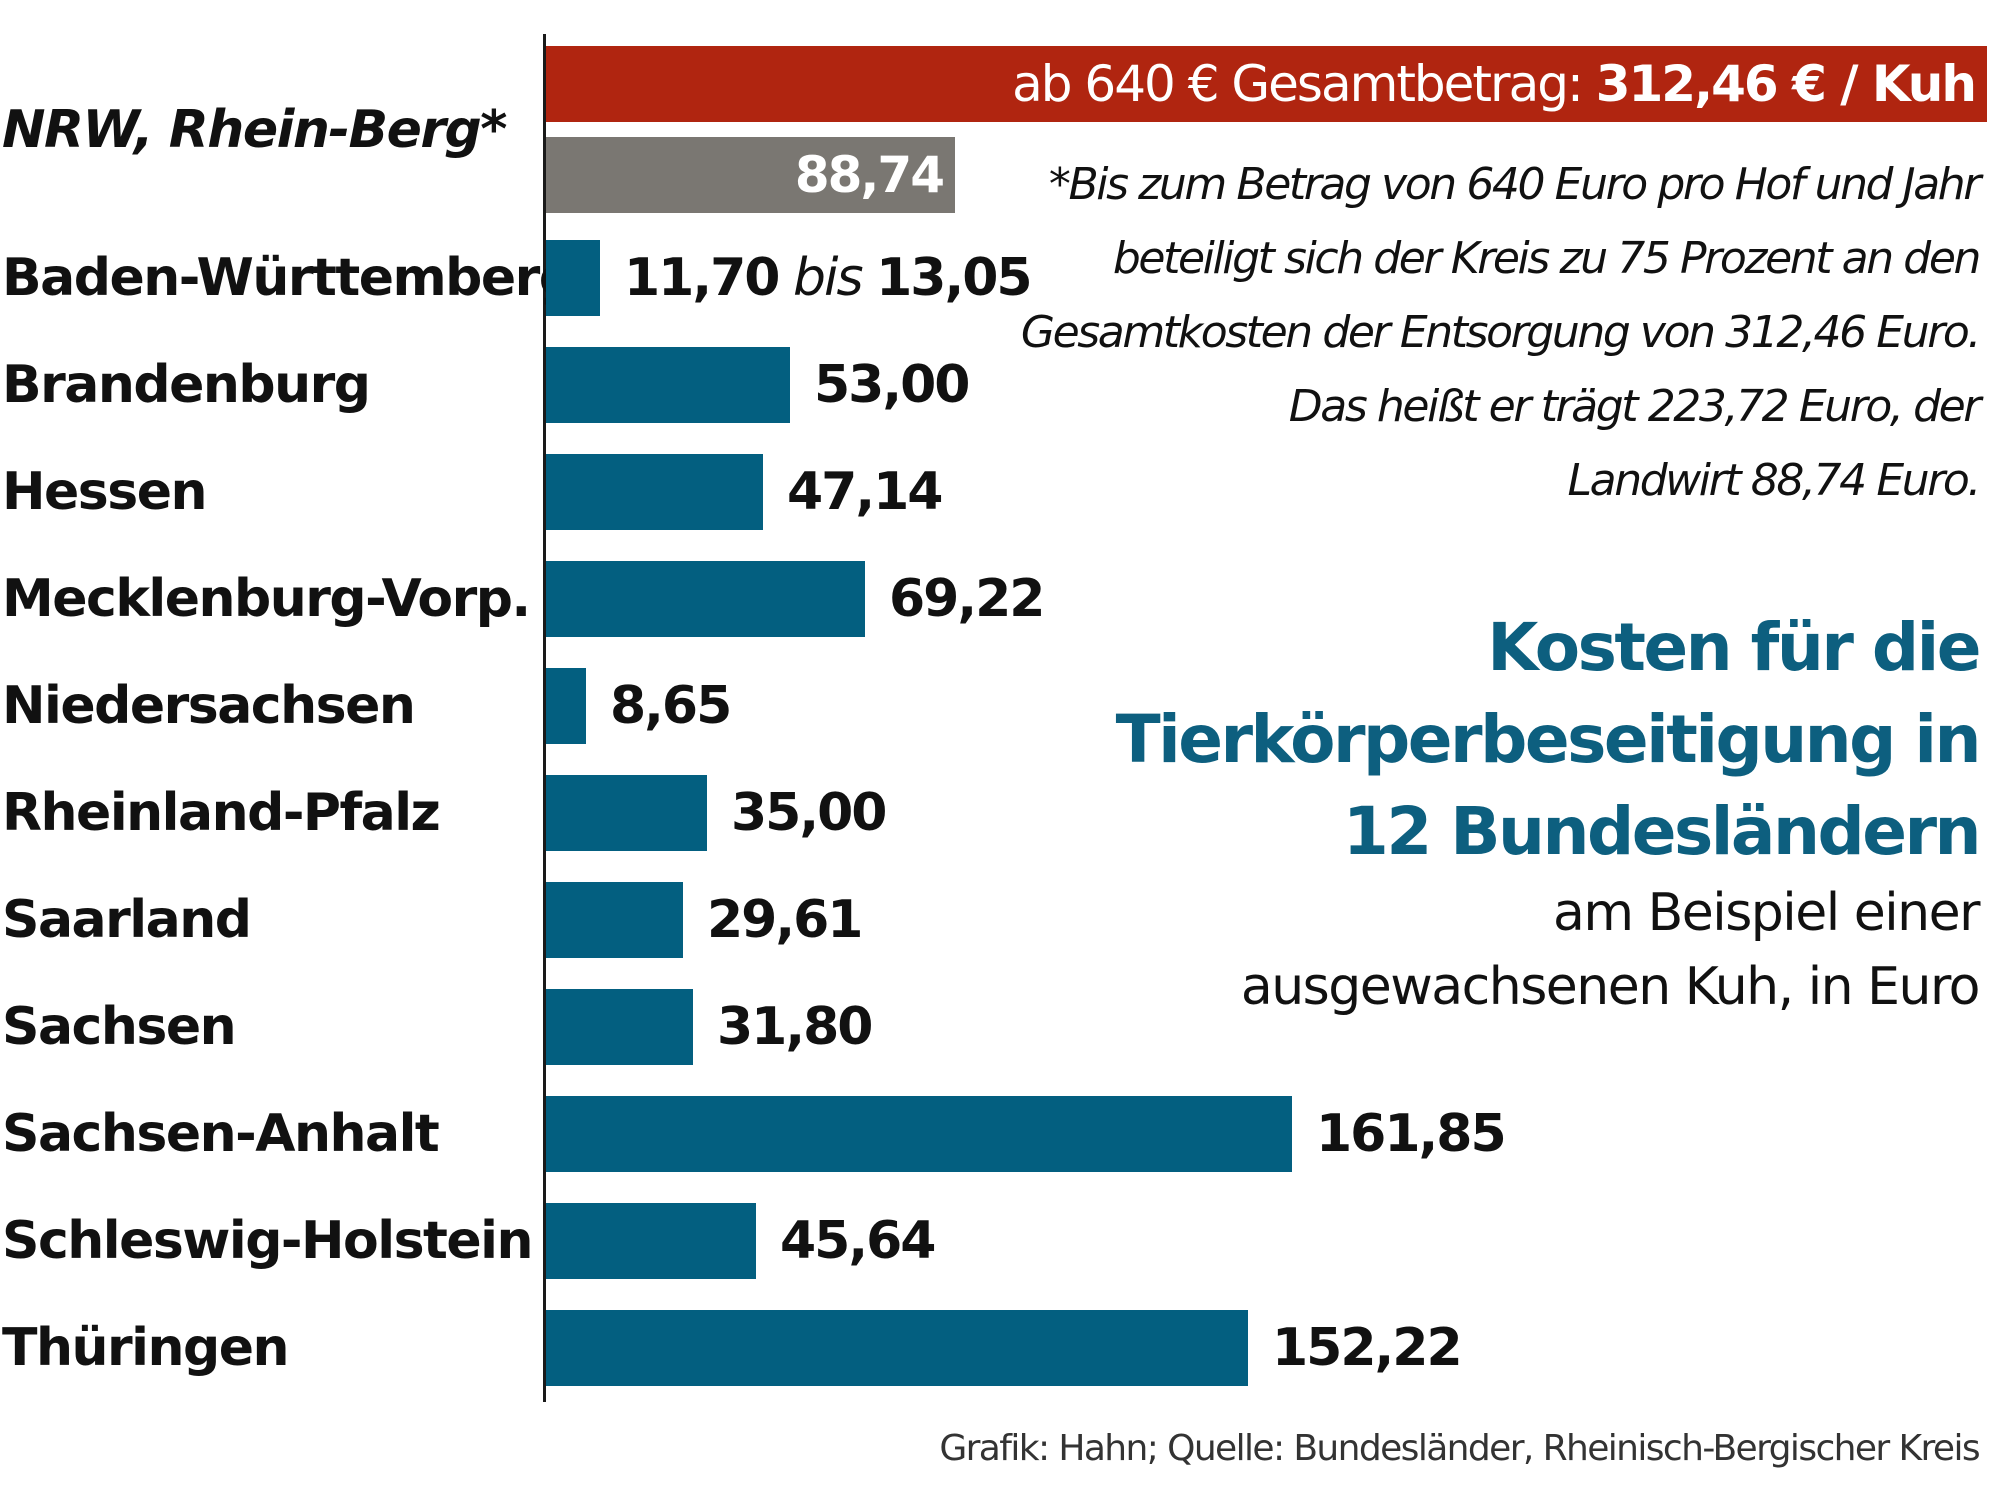 The width and height of the screenshot is (1999, 1496). Describe the element at coordinates (1774, 480) in the screenshot. I see `footnote-line: Landwirt 88,74 Euro.` at that location.